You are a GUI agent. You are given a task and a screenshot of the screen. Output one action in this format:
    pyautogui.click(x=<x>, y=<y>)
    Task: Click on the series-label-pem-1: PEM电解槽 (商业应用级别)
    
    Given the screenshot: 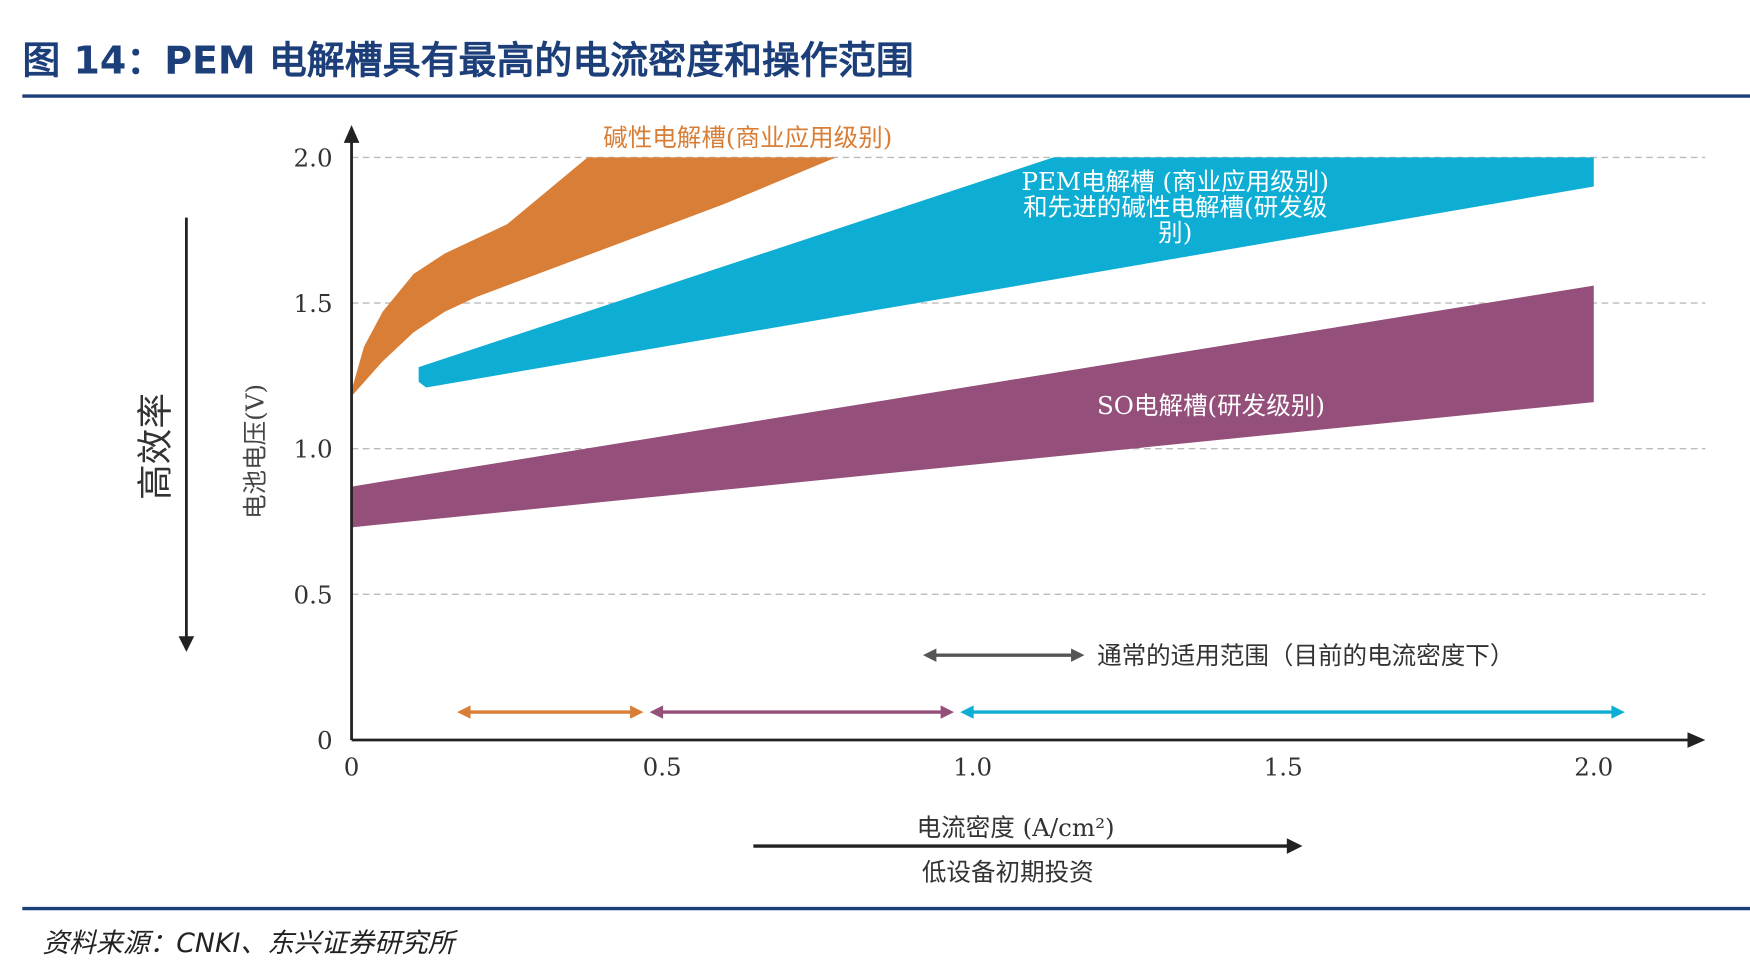 What is the action you would take?
    pyautogui.click(x=1174, y=181)
    